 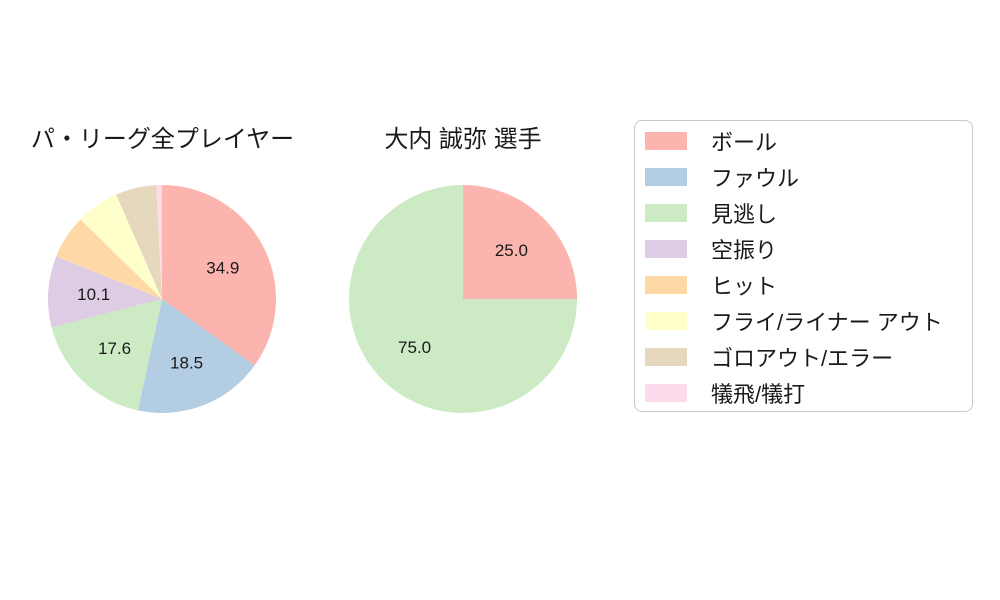 What do you see at coordinates (93, 294) in the screenshot?
I see `pie-pct-label: 10.1` at bounding box center [93, 294].